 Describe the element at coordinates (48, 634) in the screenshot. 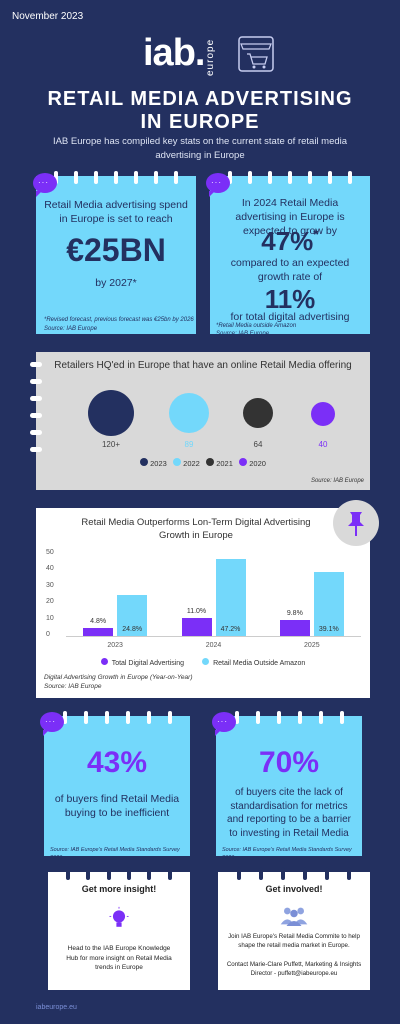

I see `y-tick-label: 0` at that location.